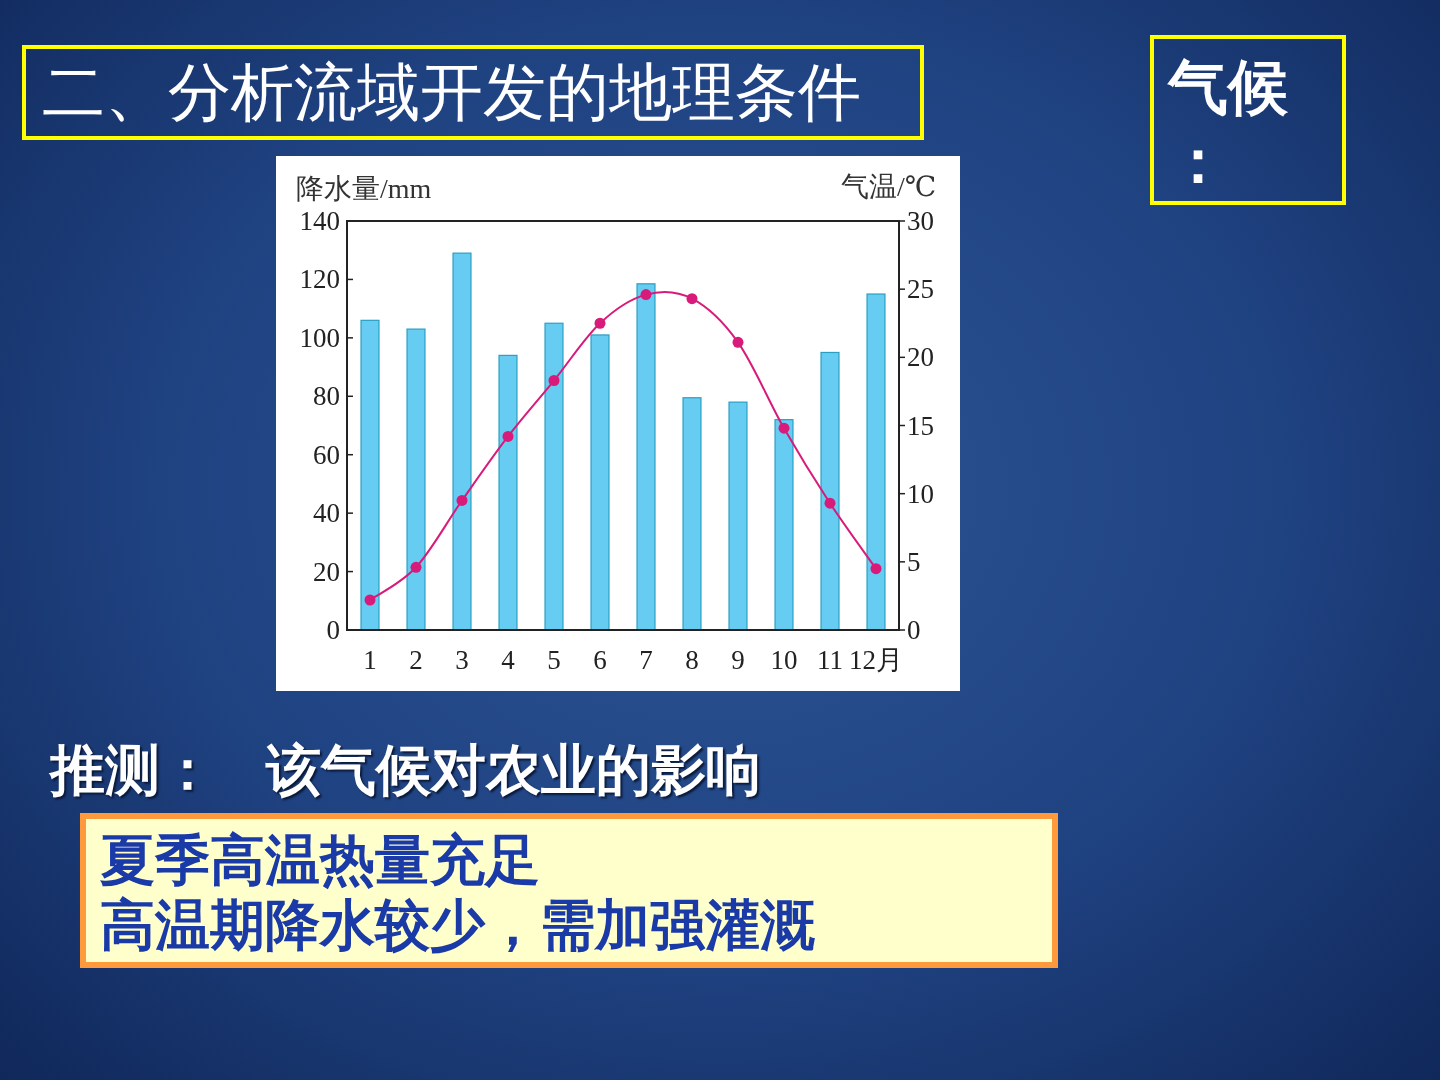 Image resolution: width=1440 pixels, height=1080 pixels. What do you see at coordinates (508, 660) in the screenshot?
I see `x-tick-label: 4` at bounding box center [508, 660].